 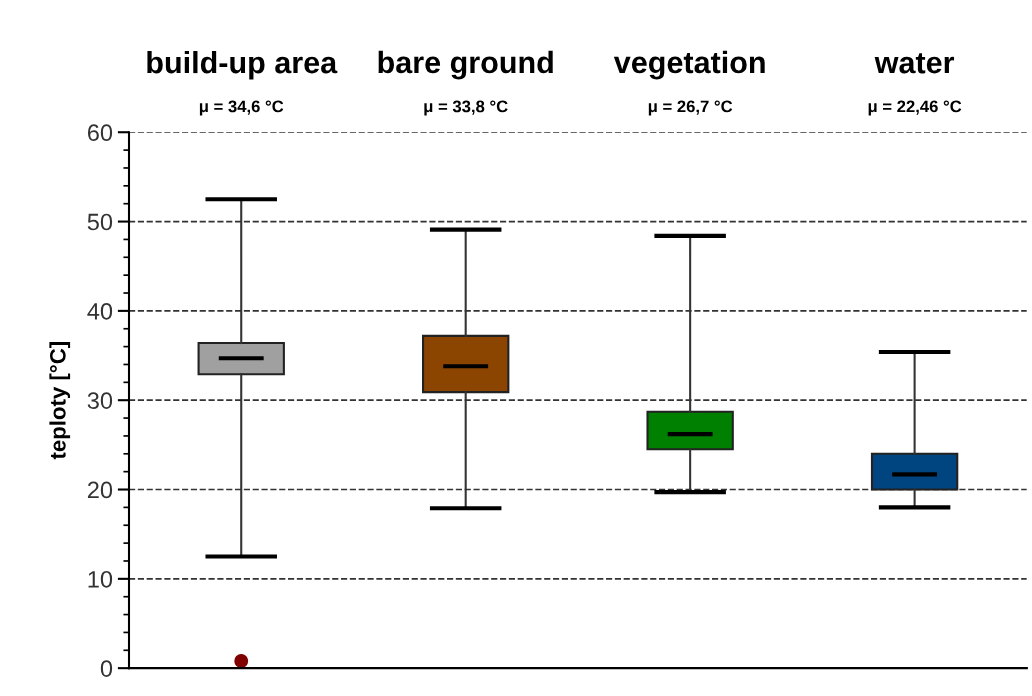 What do you see at coordinates (241, 108) in the screenshot?
I see `text: μ = 34,6 °C` at bounding box center [241, 108].